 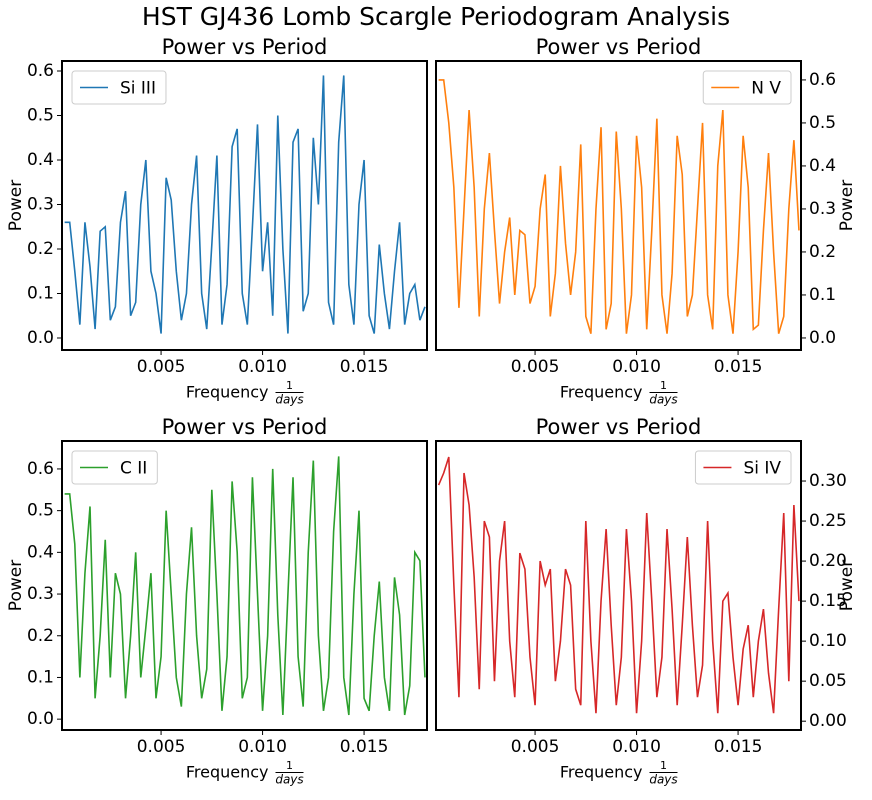 I want to click on y-tick-label: 0.05, so click(x=828, y=681).